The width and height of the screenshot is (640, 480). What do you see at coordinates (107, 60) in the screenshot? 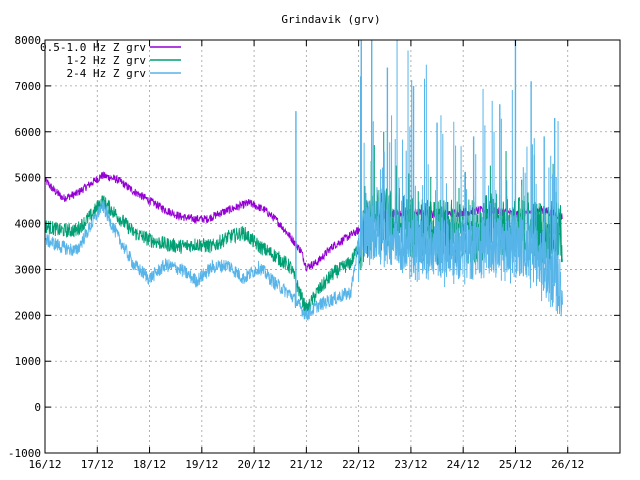
I see `legend-label-1: 1-2 Hz Z grv` at bounding box center [107, 60].